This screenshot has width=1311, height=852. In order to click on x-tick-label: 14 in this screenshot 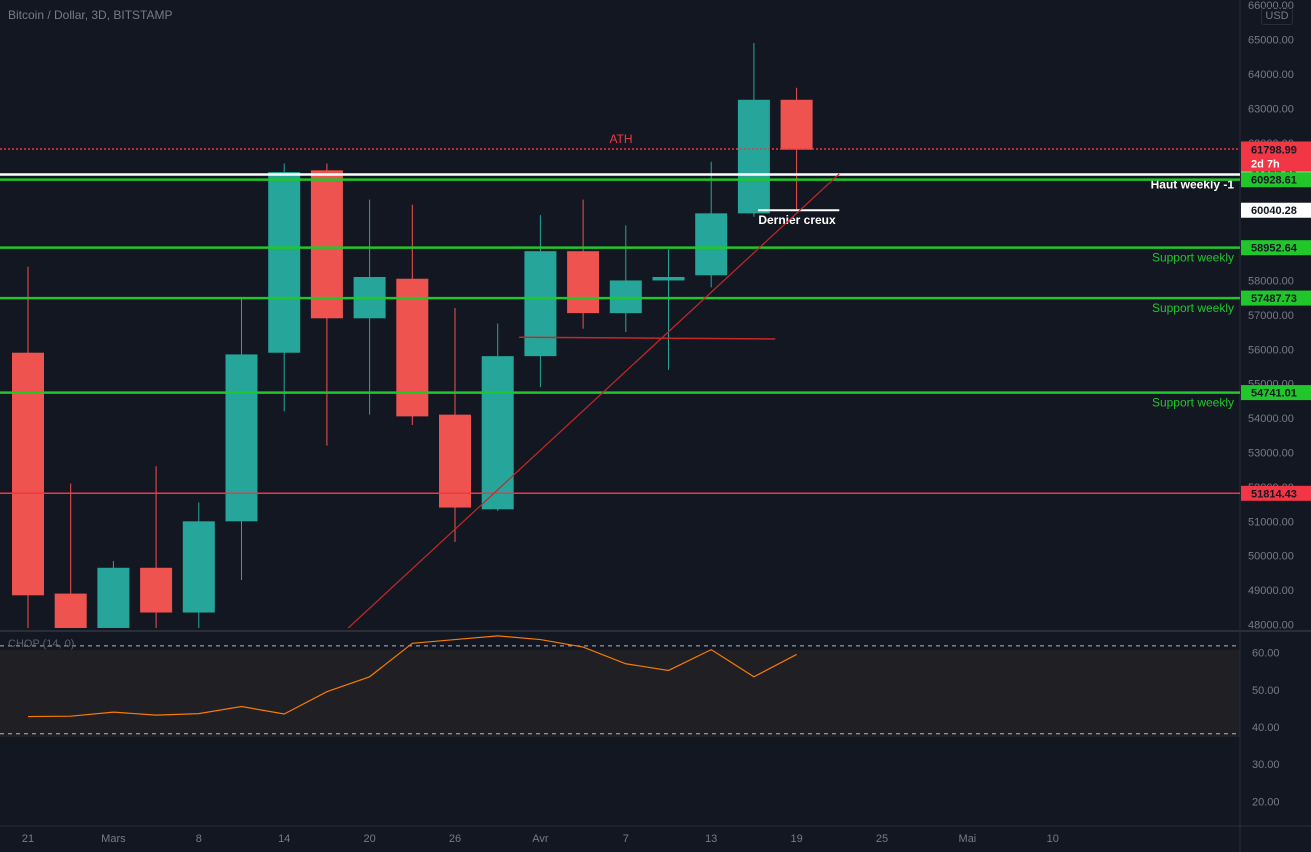, I will do `click(284, 839)`.